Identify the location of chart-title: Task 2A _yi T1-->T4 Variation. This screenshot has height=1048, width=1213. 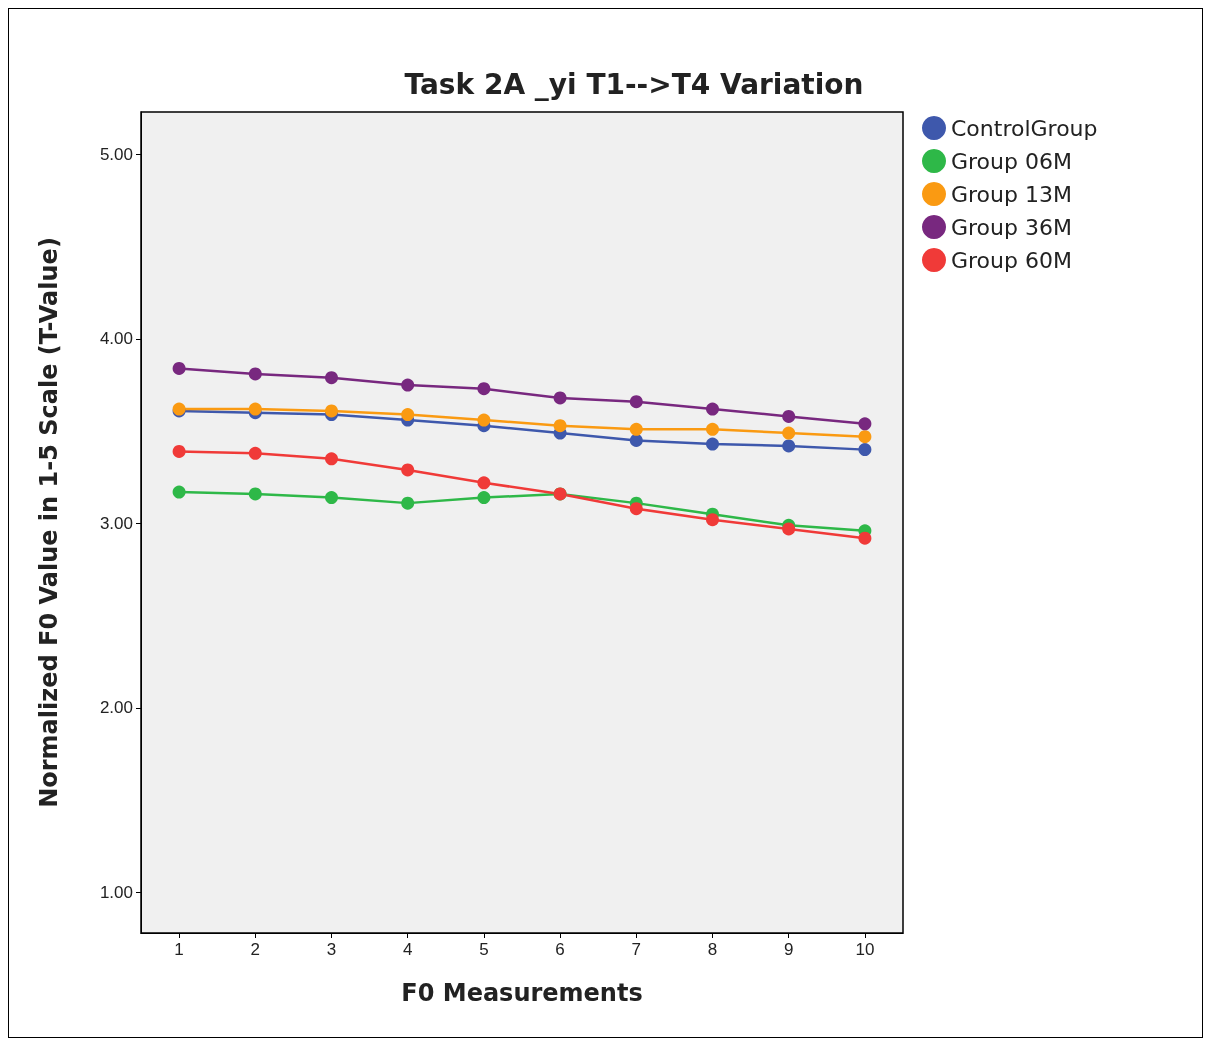
(634, 84).